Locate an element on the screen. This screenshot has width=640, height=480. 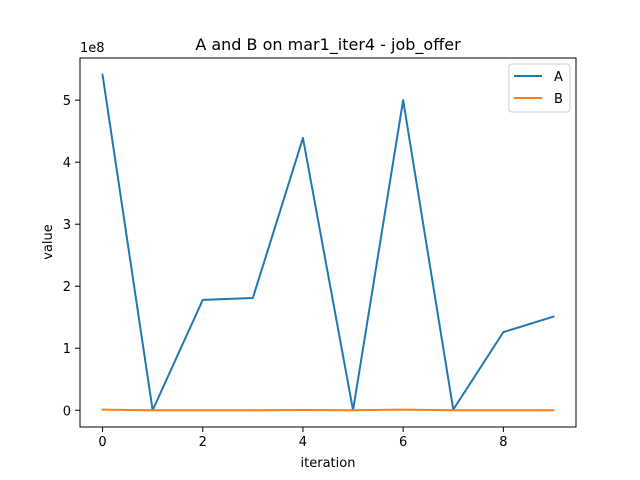
y-tick-label: 5 is located at coordinates (67, 101).